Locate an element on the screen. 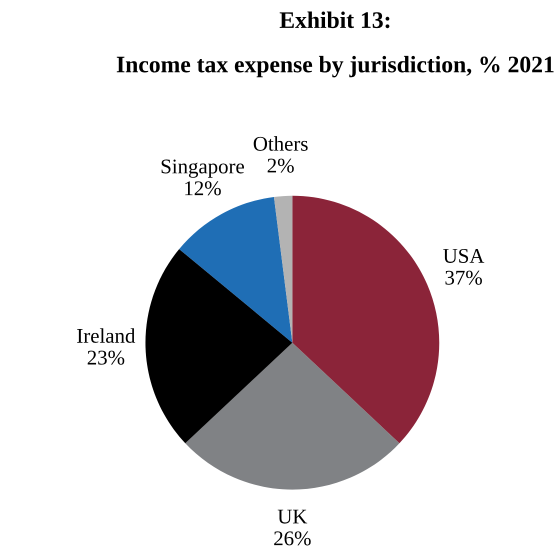  slice-label: UK is located at coordinates (293, 517).